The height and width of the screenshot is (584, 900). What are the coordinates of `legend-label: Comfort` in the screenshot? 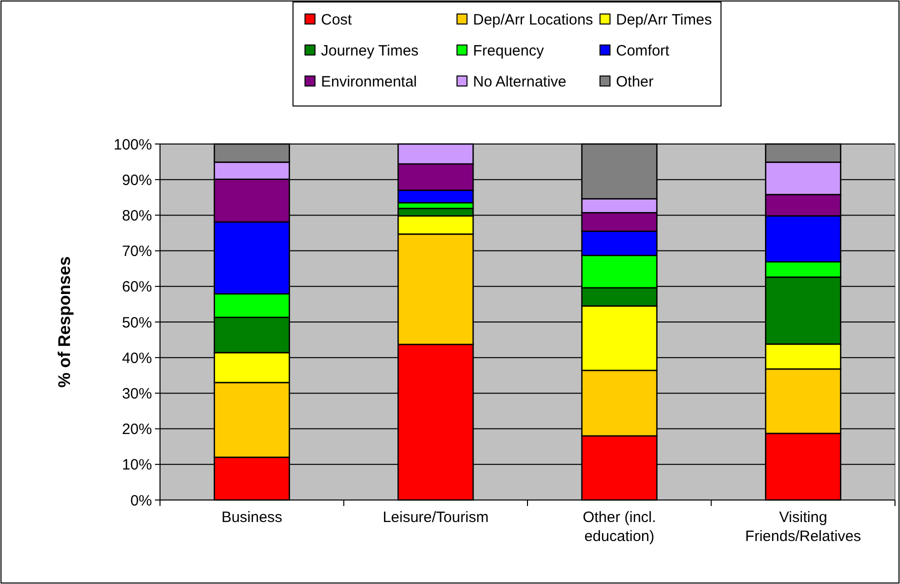 It's located at (643, 51).